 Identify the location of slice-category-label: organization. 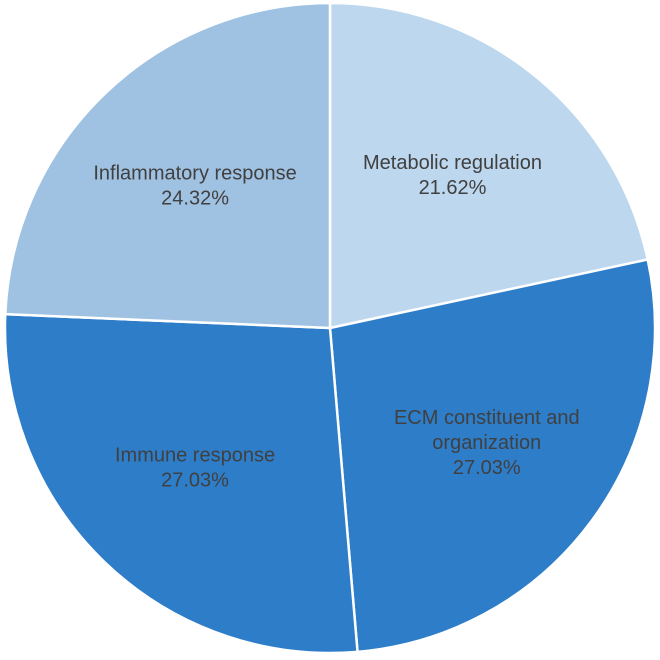
(486, 443).